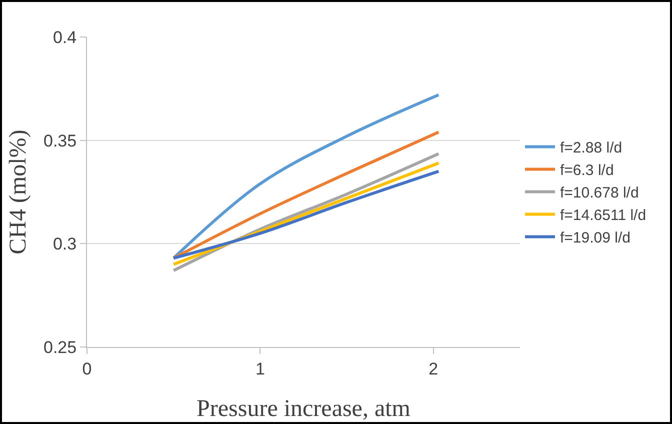  Describe the element at coordinates (64, 37) in the screenshot. I see `y-tick-label: 0.4` at that location.